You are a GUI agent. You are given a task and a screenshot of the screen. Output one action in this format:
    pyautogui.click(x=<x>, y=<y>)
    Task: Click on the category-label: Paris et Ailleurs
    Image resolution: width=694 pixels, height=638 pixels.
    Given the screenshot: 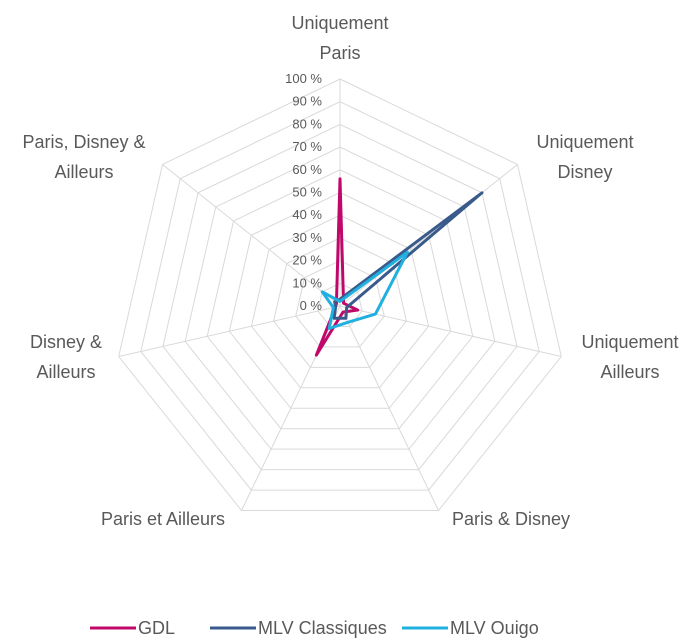 What is the action you would take?
    pyautogui.click(x=163, y=519)
    